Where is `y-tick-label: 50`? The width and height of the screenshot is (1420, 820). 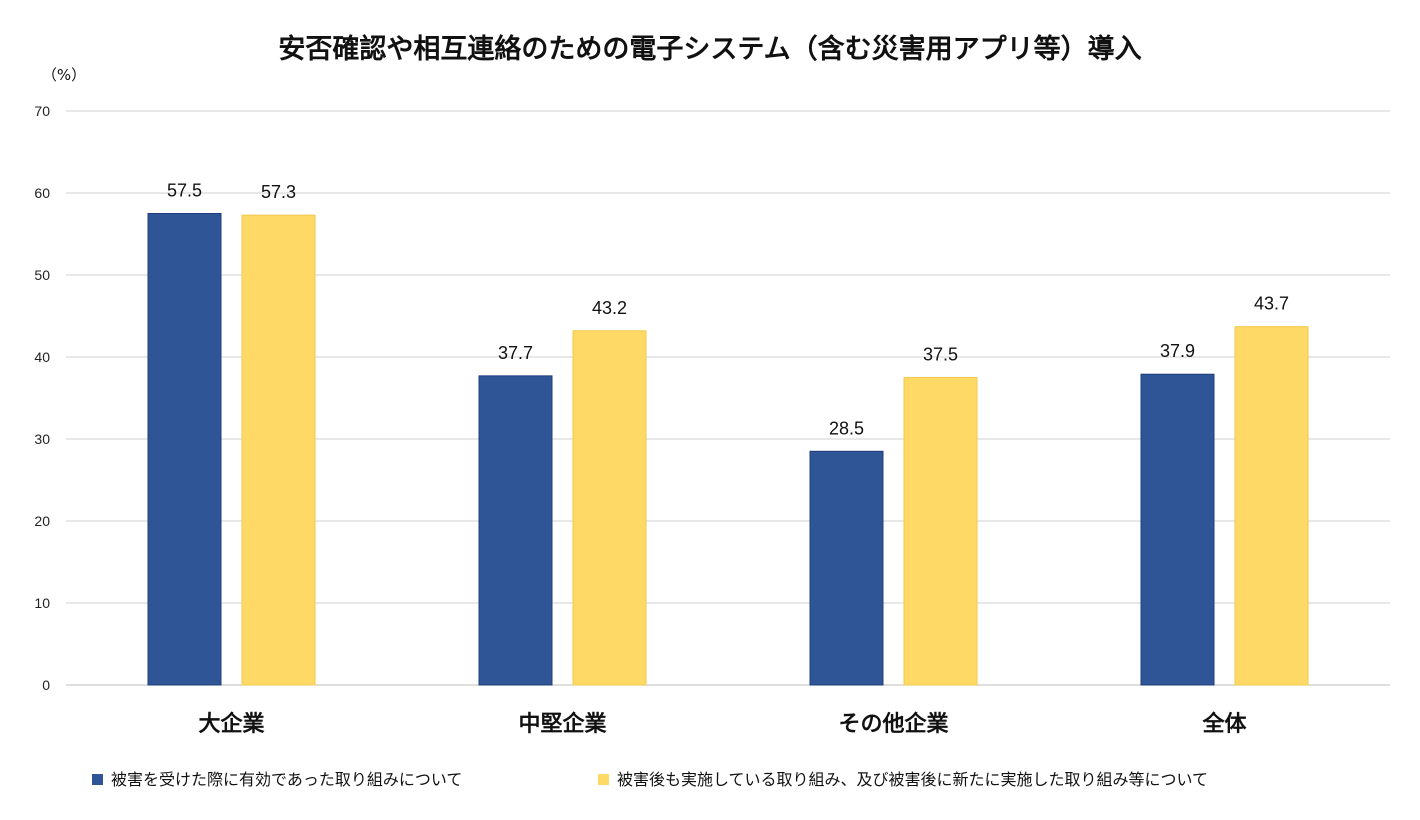
y-tick-label: 50 is located at coordinates (42, 275).